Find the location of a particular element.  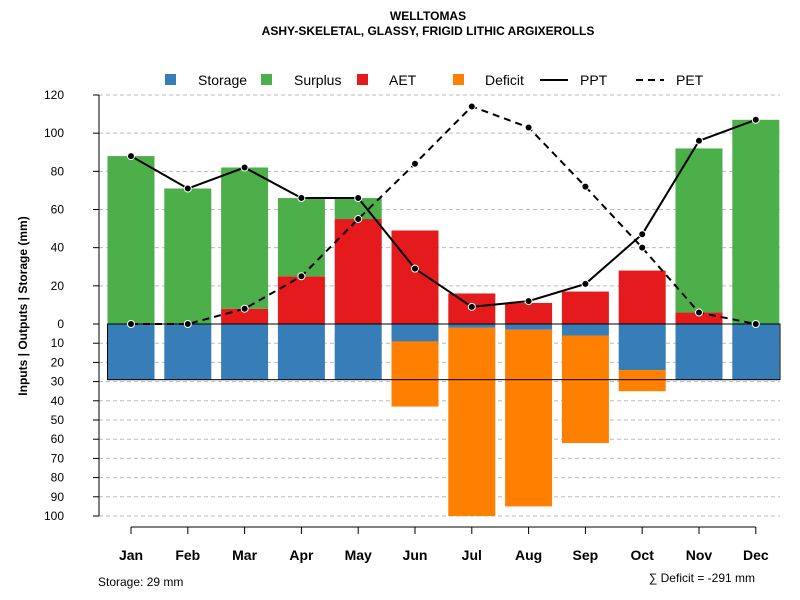

legend: Storage Surplus AET Deficit PPT PET is located at coordinates (434, 80).